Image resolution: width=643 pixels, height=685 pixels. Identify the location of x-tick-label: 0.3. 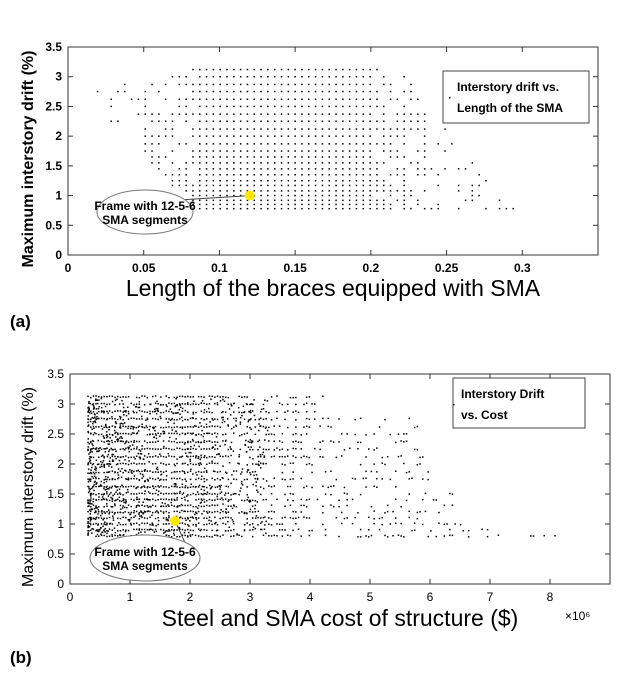
(522, 268).